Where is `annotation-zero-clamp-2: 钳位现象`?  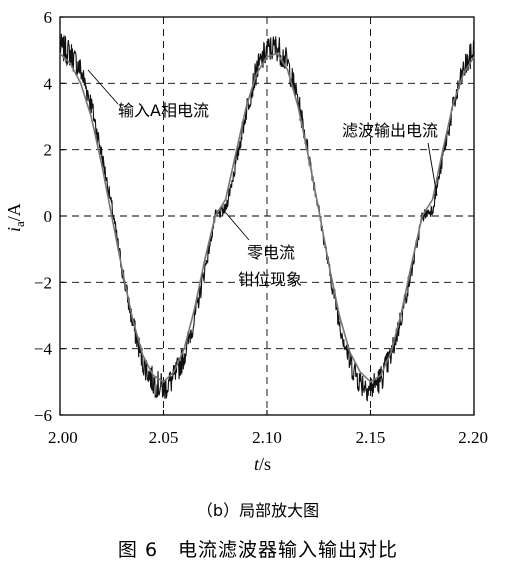
annotation-zero-clamp-2: 钳位现象 is located at coordinates (270, 279).